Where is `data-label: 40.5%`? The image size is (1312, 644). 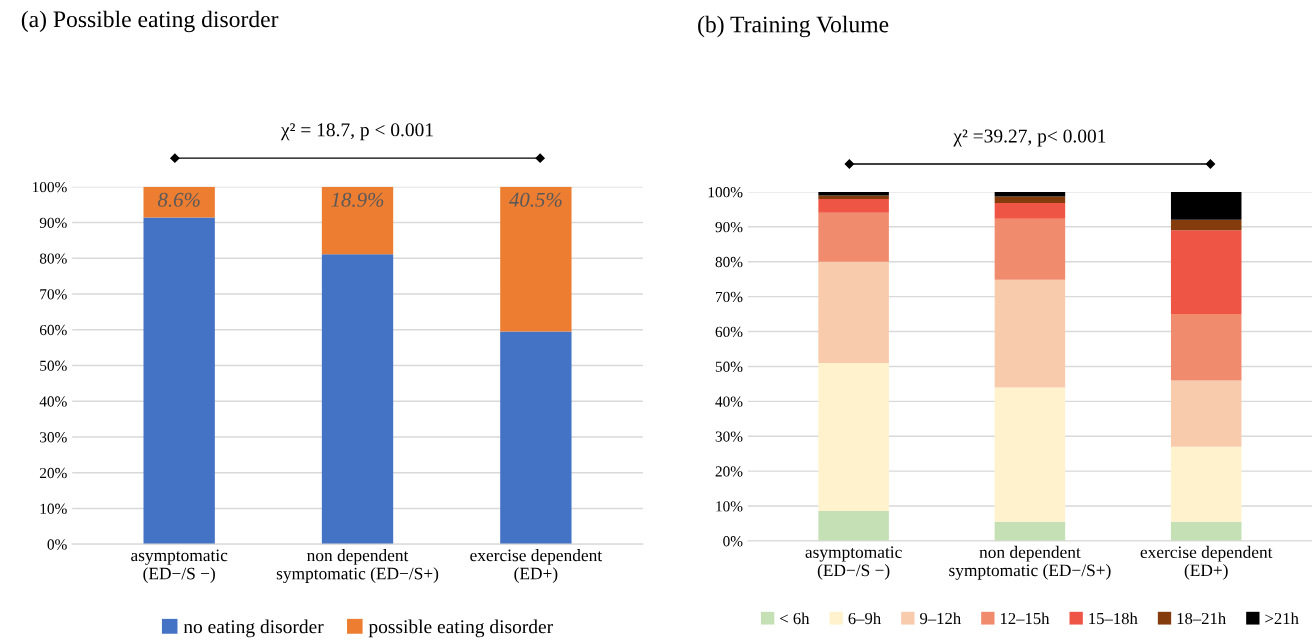 data-label: 40.5% is located at coordinates (535, 199).